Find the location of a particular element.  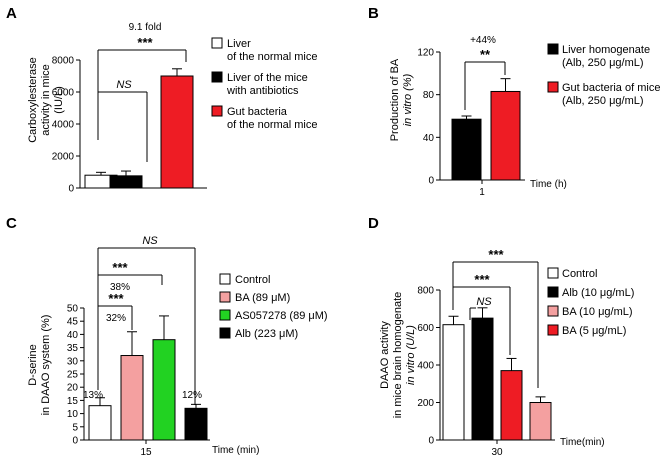

panel-a-legend-3b: of the normal mice is located at coordinates (272, 125).